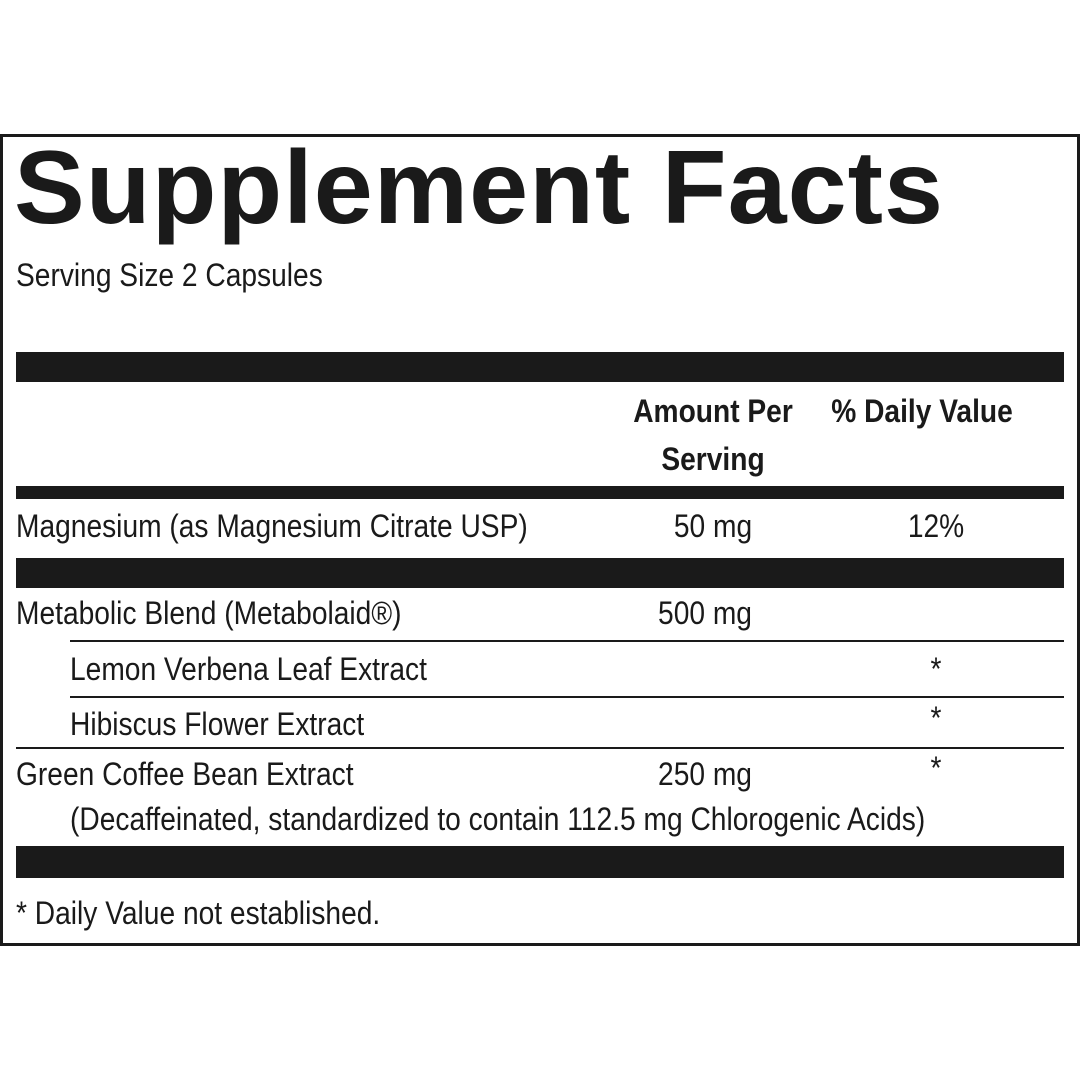 The image size is (1080, 1080). I want to click on amount: 250 mg, so click(705, 774).